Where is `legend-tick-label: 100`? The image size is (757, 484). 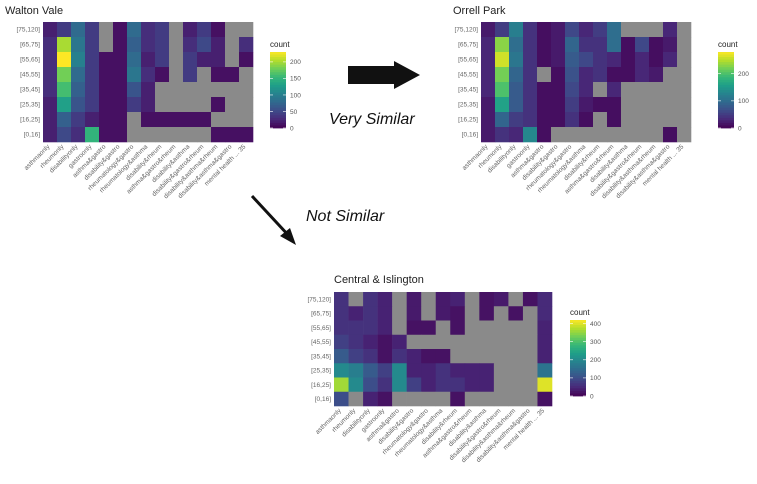
legend-tick-label: 100 is located at coordinates (295, 95).